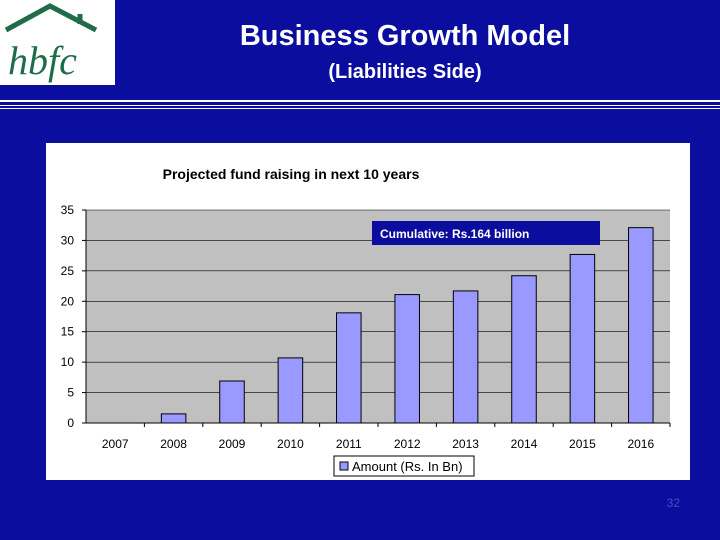 This screenshot has width=720, height=540. What do you see at coordinates (68, 301) in the screenshot?
I see `y-tick-label: 20` at bounding box center [68, 301].